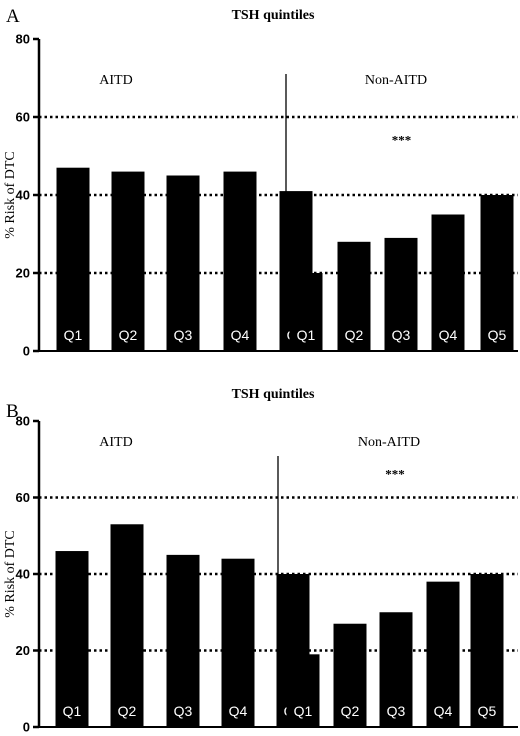 The height and width of the screenshot is (736, 520). What do you see at coordinates (12, 411) in the screenshot?
I see `panel-letter: B` at bounding box center [12, 411].